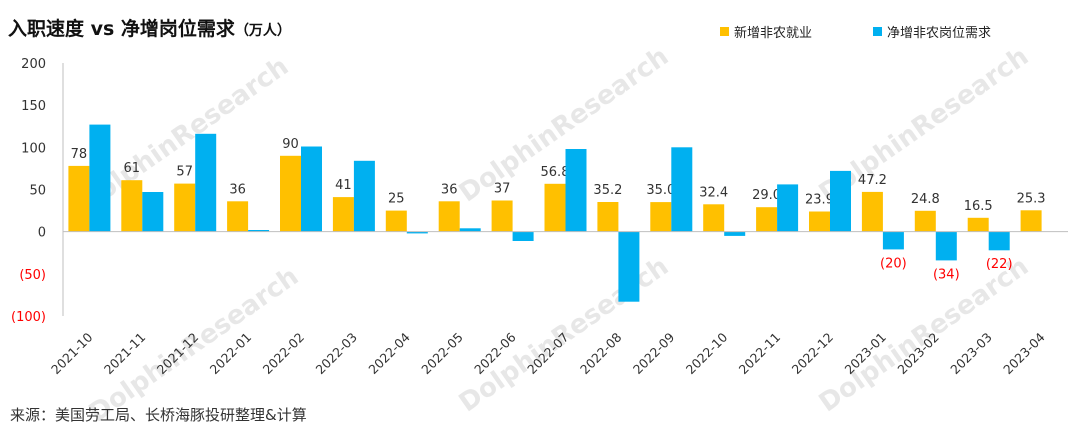 This screenshot has height=435, width=1080. Describe the element at coordinates (555, 172) in the screenshot. I see `data-label-new-jobs: 56.8` at that location.